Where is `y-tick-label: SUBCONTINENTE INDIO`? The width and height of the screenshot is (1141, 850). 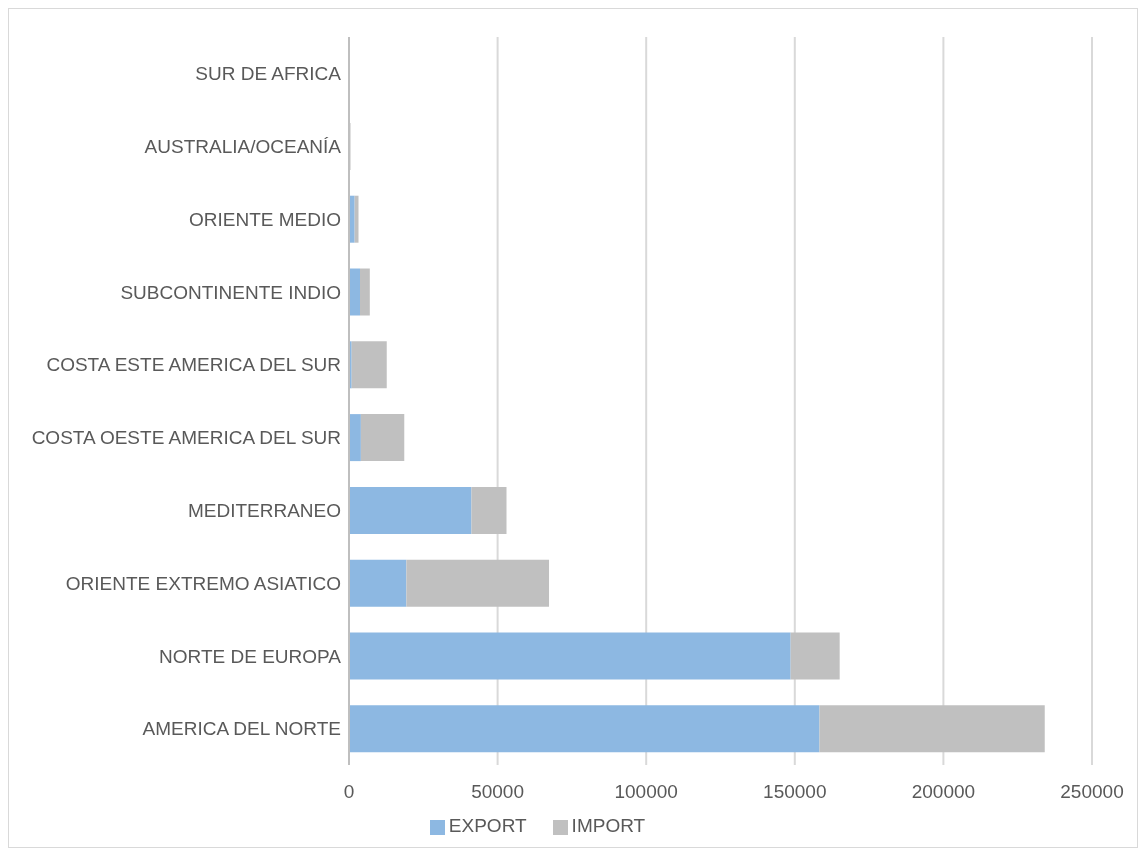 y-tick-label: SUBCONTINENTE INDIO is located at coordinates (230, 292).